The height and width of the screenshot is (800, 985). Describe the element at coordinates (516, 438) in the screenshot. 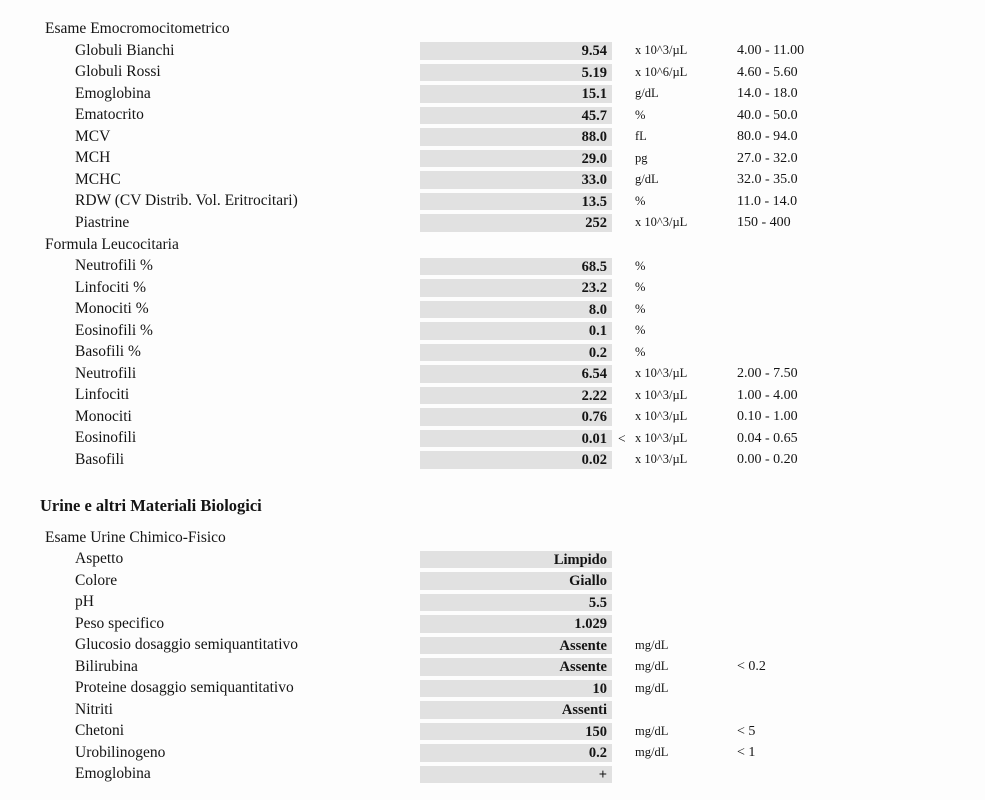

I see `value-bar: 0.01` at that location.